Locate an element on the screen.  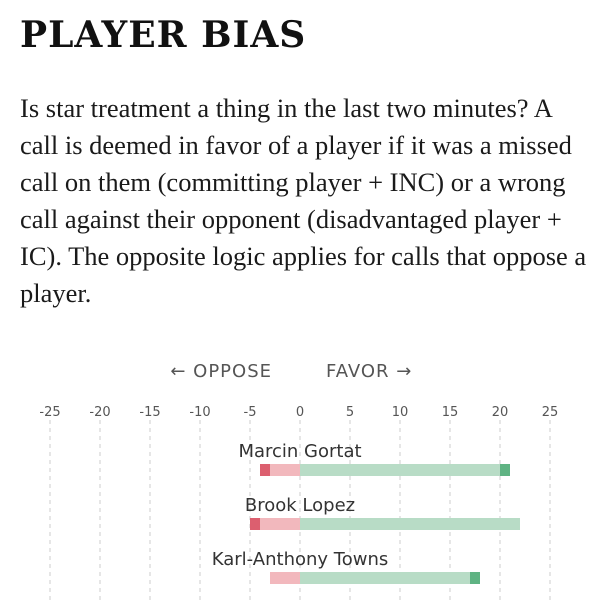
tick-label: -10 is located at coordinates (199, 412).